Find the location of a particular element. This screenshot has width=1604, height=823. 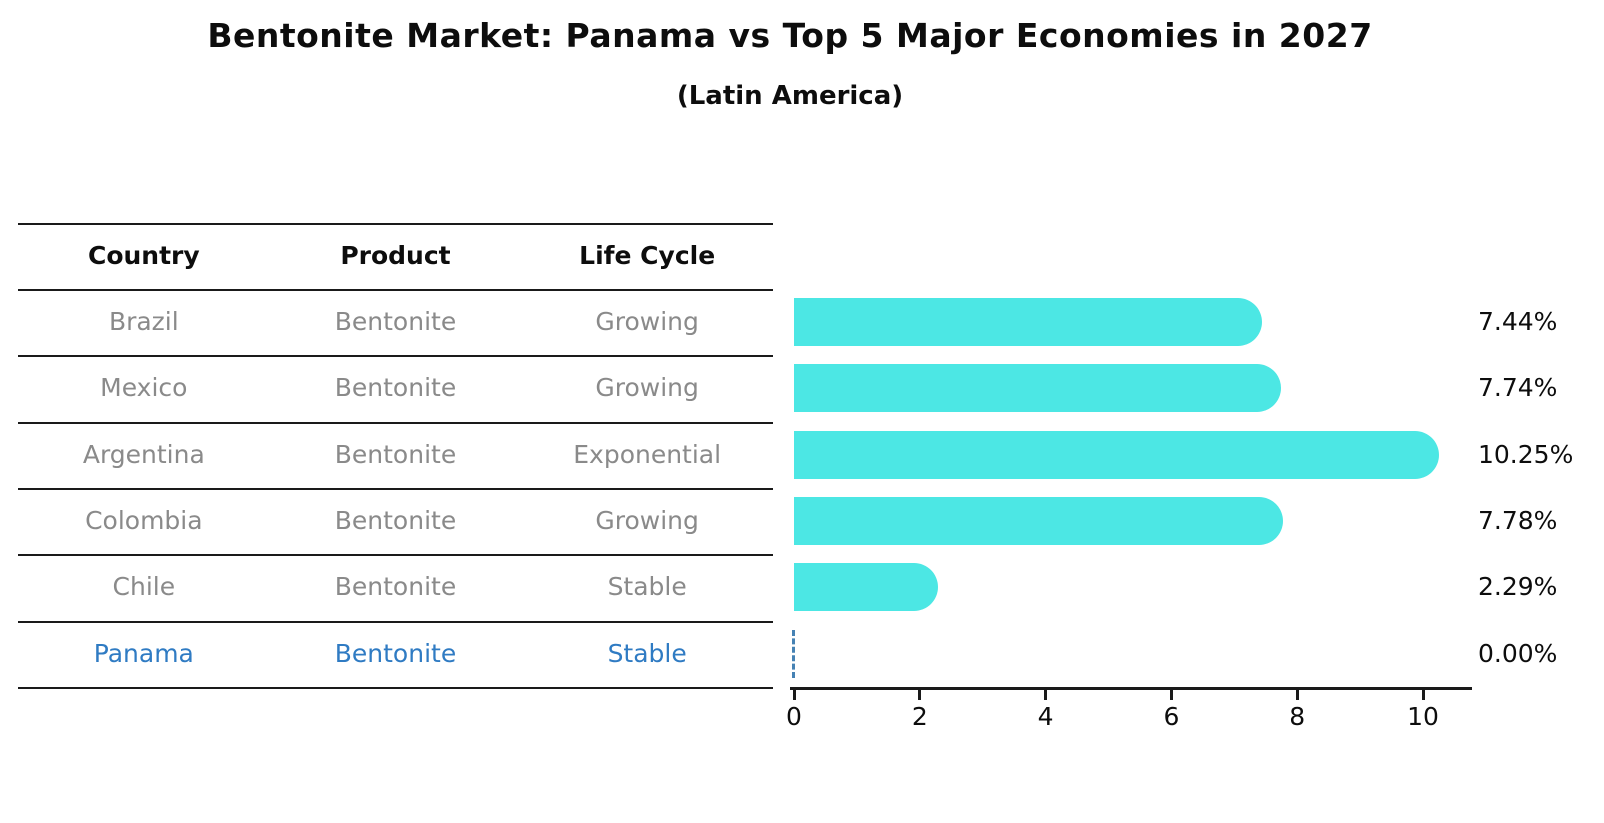

x-tick-label: 0 is located at coordinates (794, 716).